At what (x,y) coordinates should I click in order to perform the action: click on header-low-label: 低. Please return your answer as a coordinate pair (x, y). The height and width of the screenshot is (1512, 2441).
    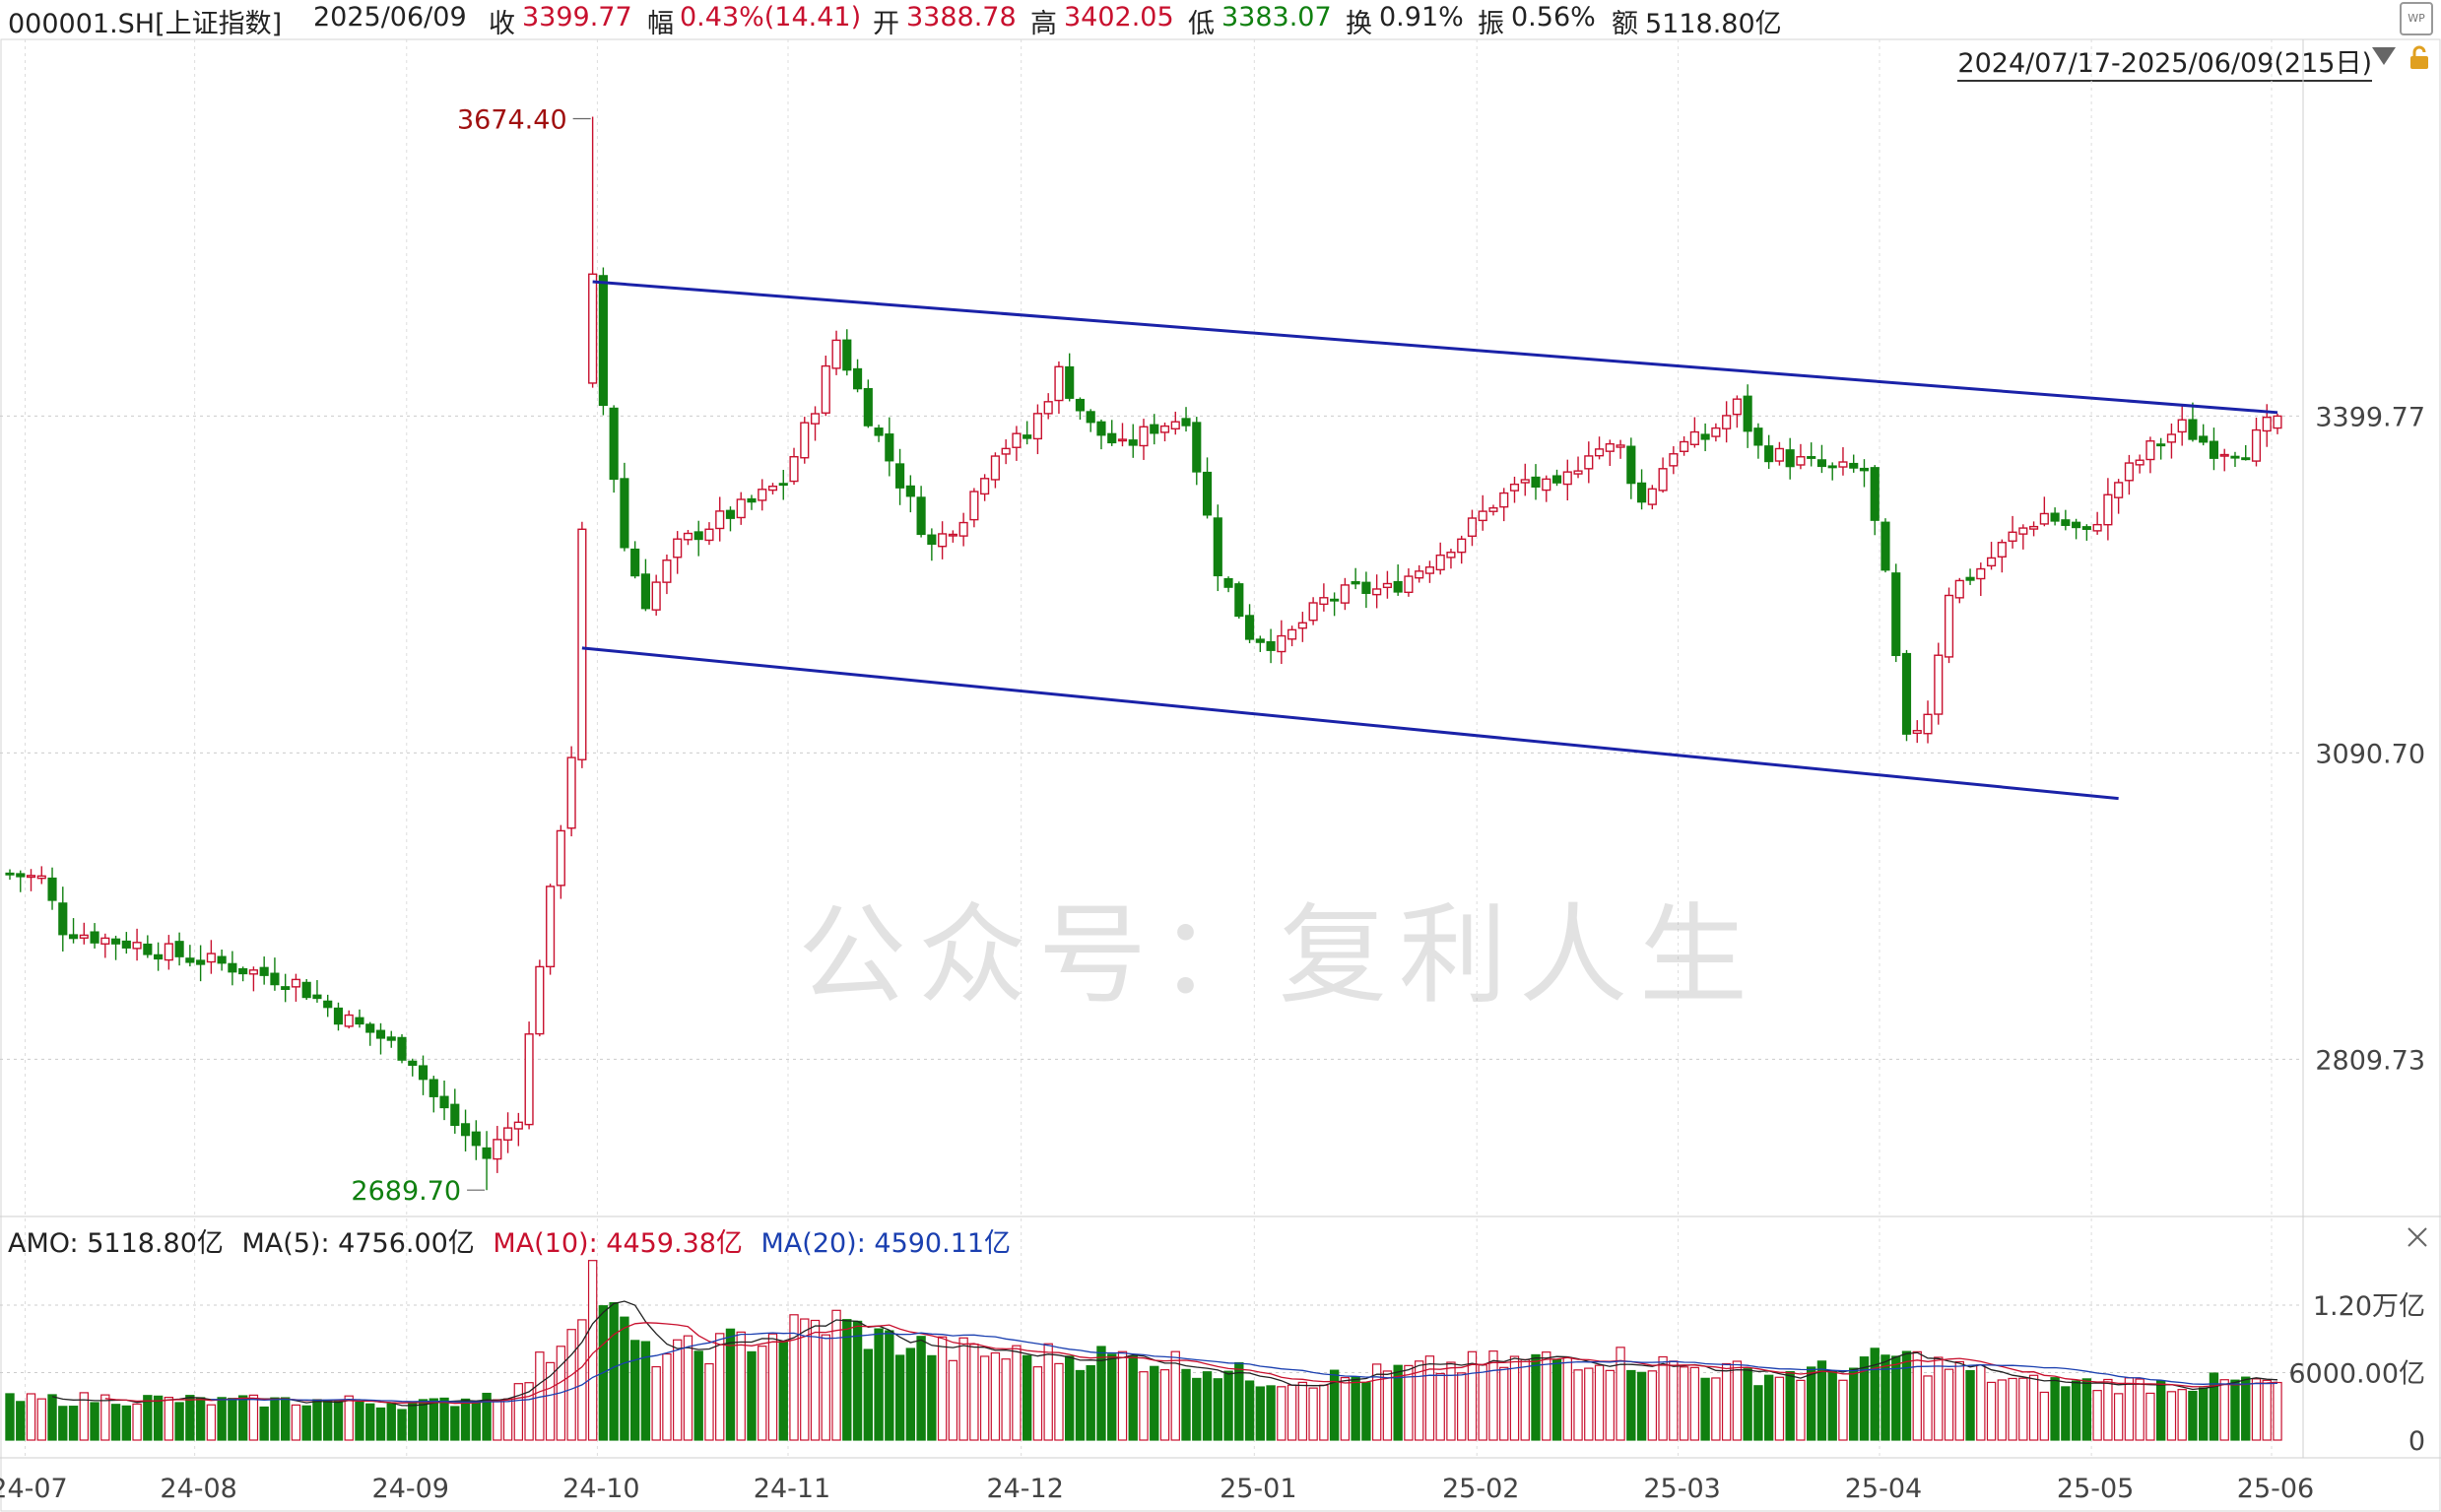
    Looking at the image, I should click on (1201, 24).